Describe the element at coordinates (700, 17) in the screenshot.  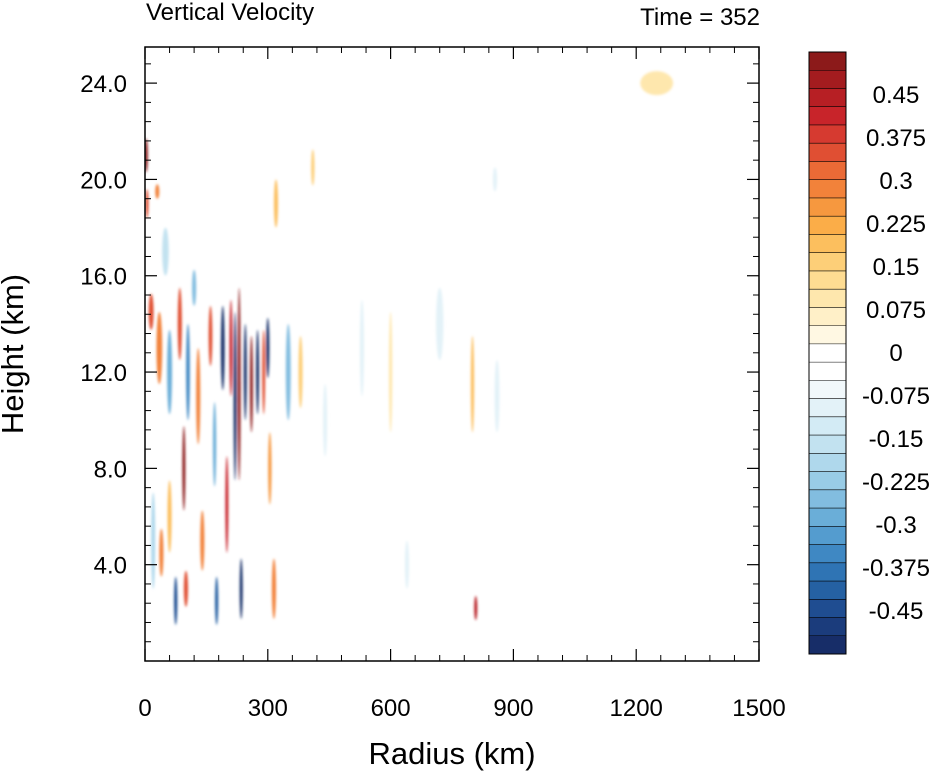
I see `time-label: Time = 352` at that location.